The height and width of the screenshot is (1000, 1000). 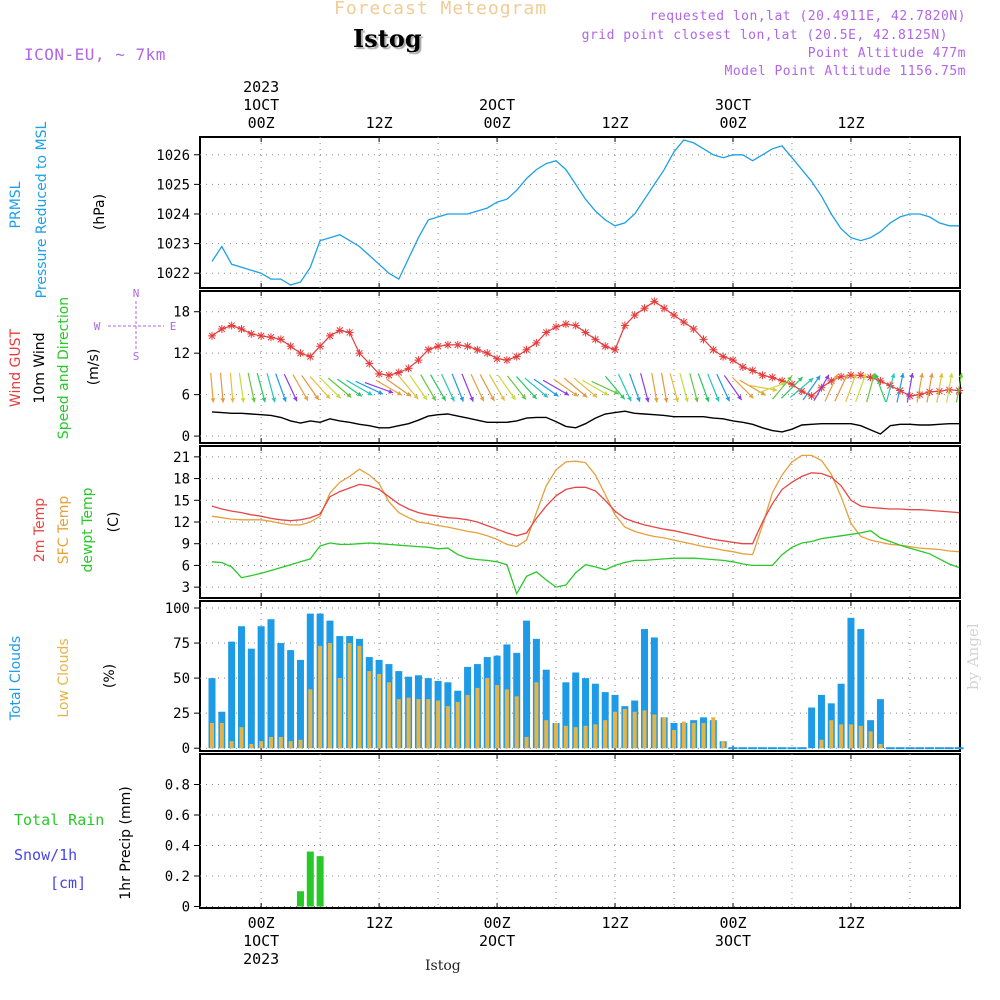 What do you see at coordinates (261, 87) in the screenshot?
I see `top-time-label: 2023` at bounding box center [261, 87].